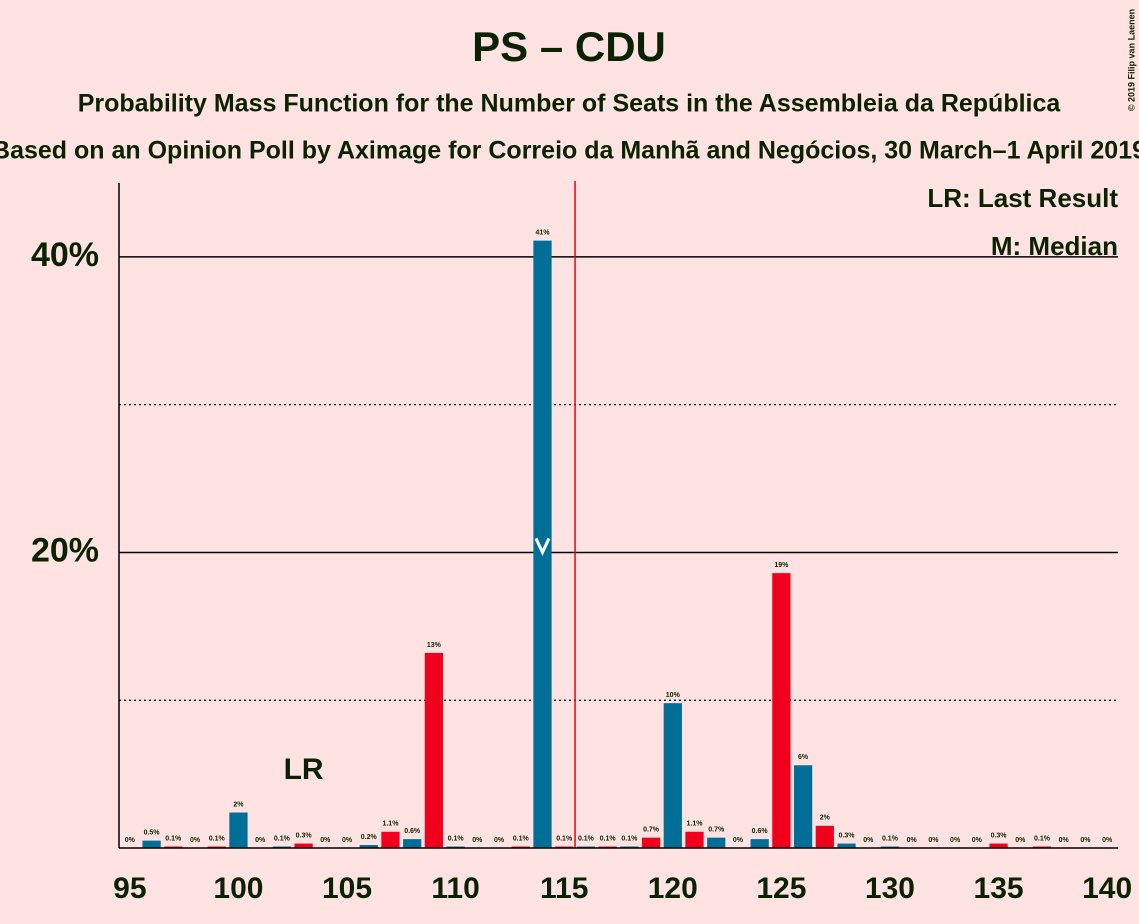  Describe the element at coordinates (347, 888) in the screenshot. I see `x-tick-label: 105` at that location.